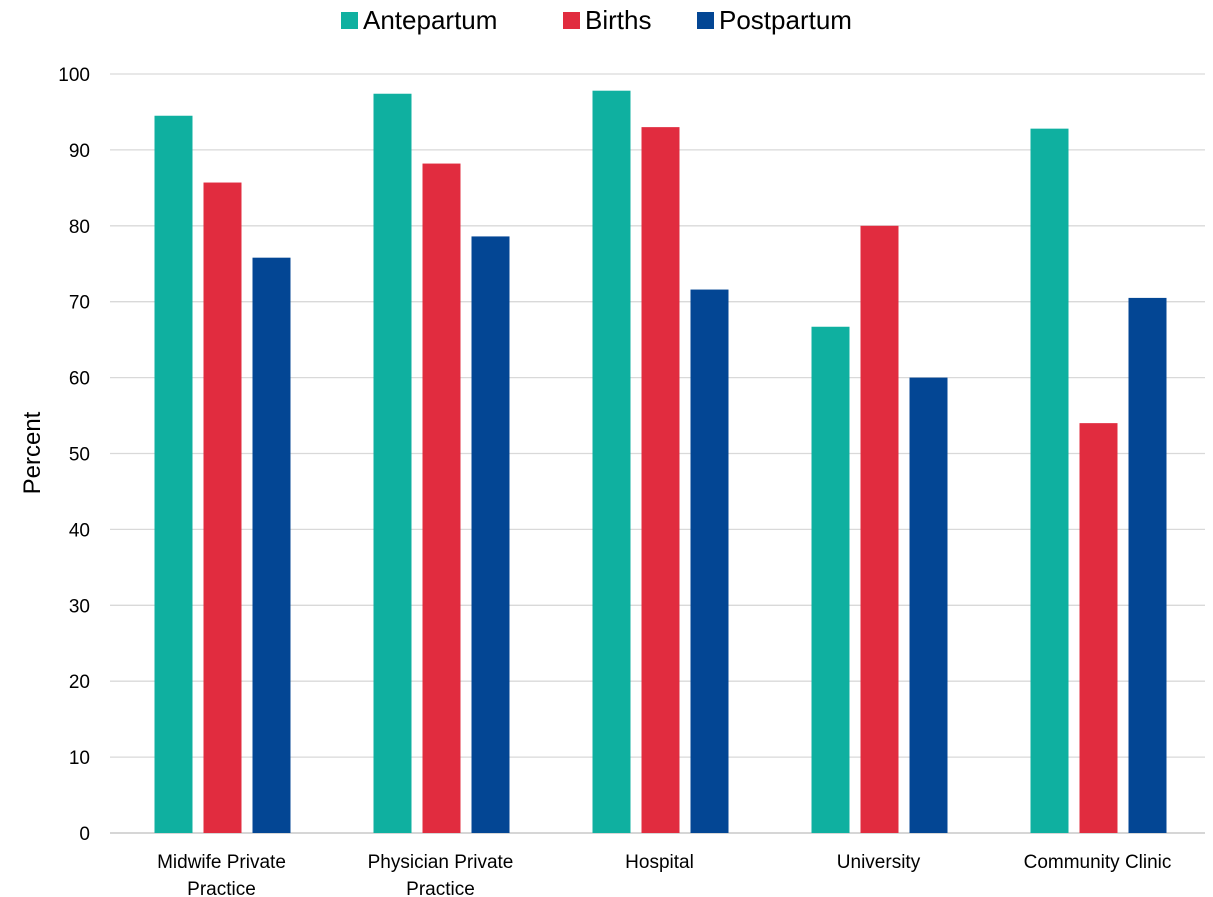  I want to click on y-tick-label: 70, so click(79, 303).